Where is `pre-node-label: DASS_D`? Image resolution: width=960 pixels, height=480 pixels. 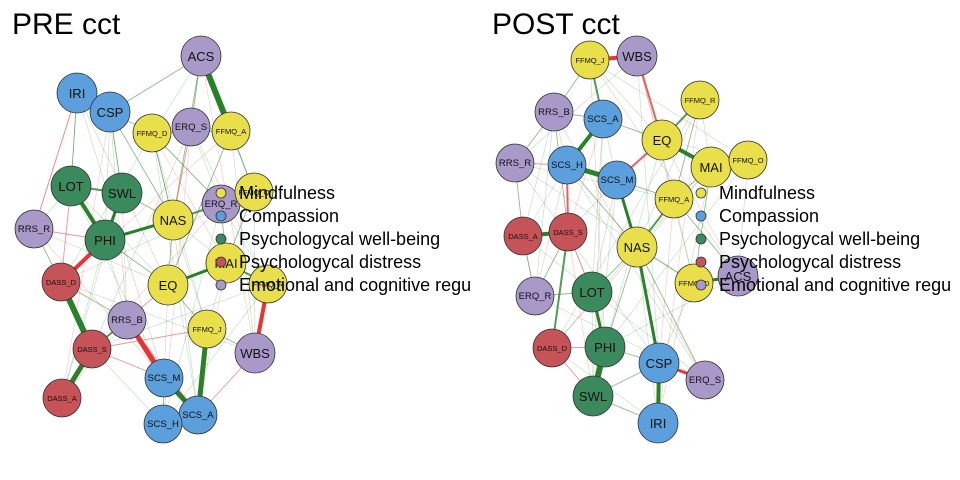
pre-node-label: DASS_D is located at coordinates (61, 282).